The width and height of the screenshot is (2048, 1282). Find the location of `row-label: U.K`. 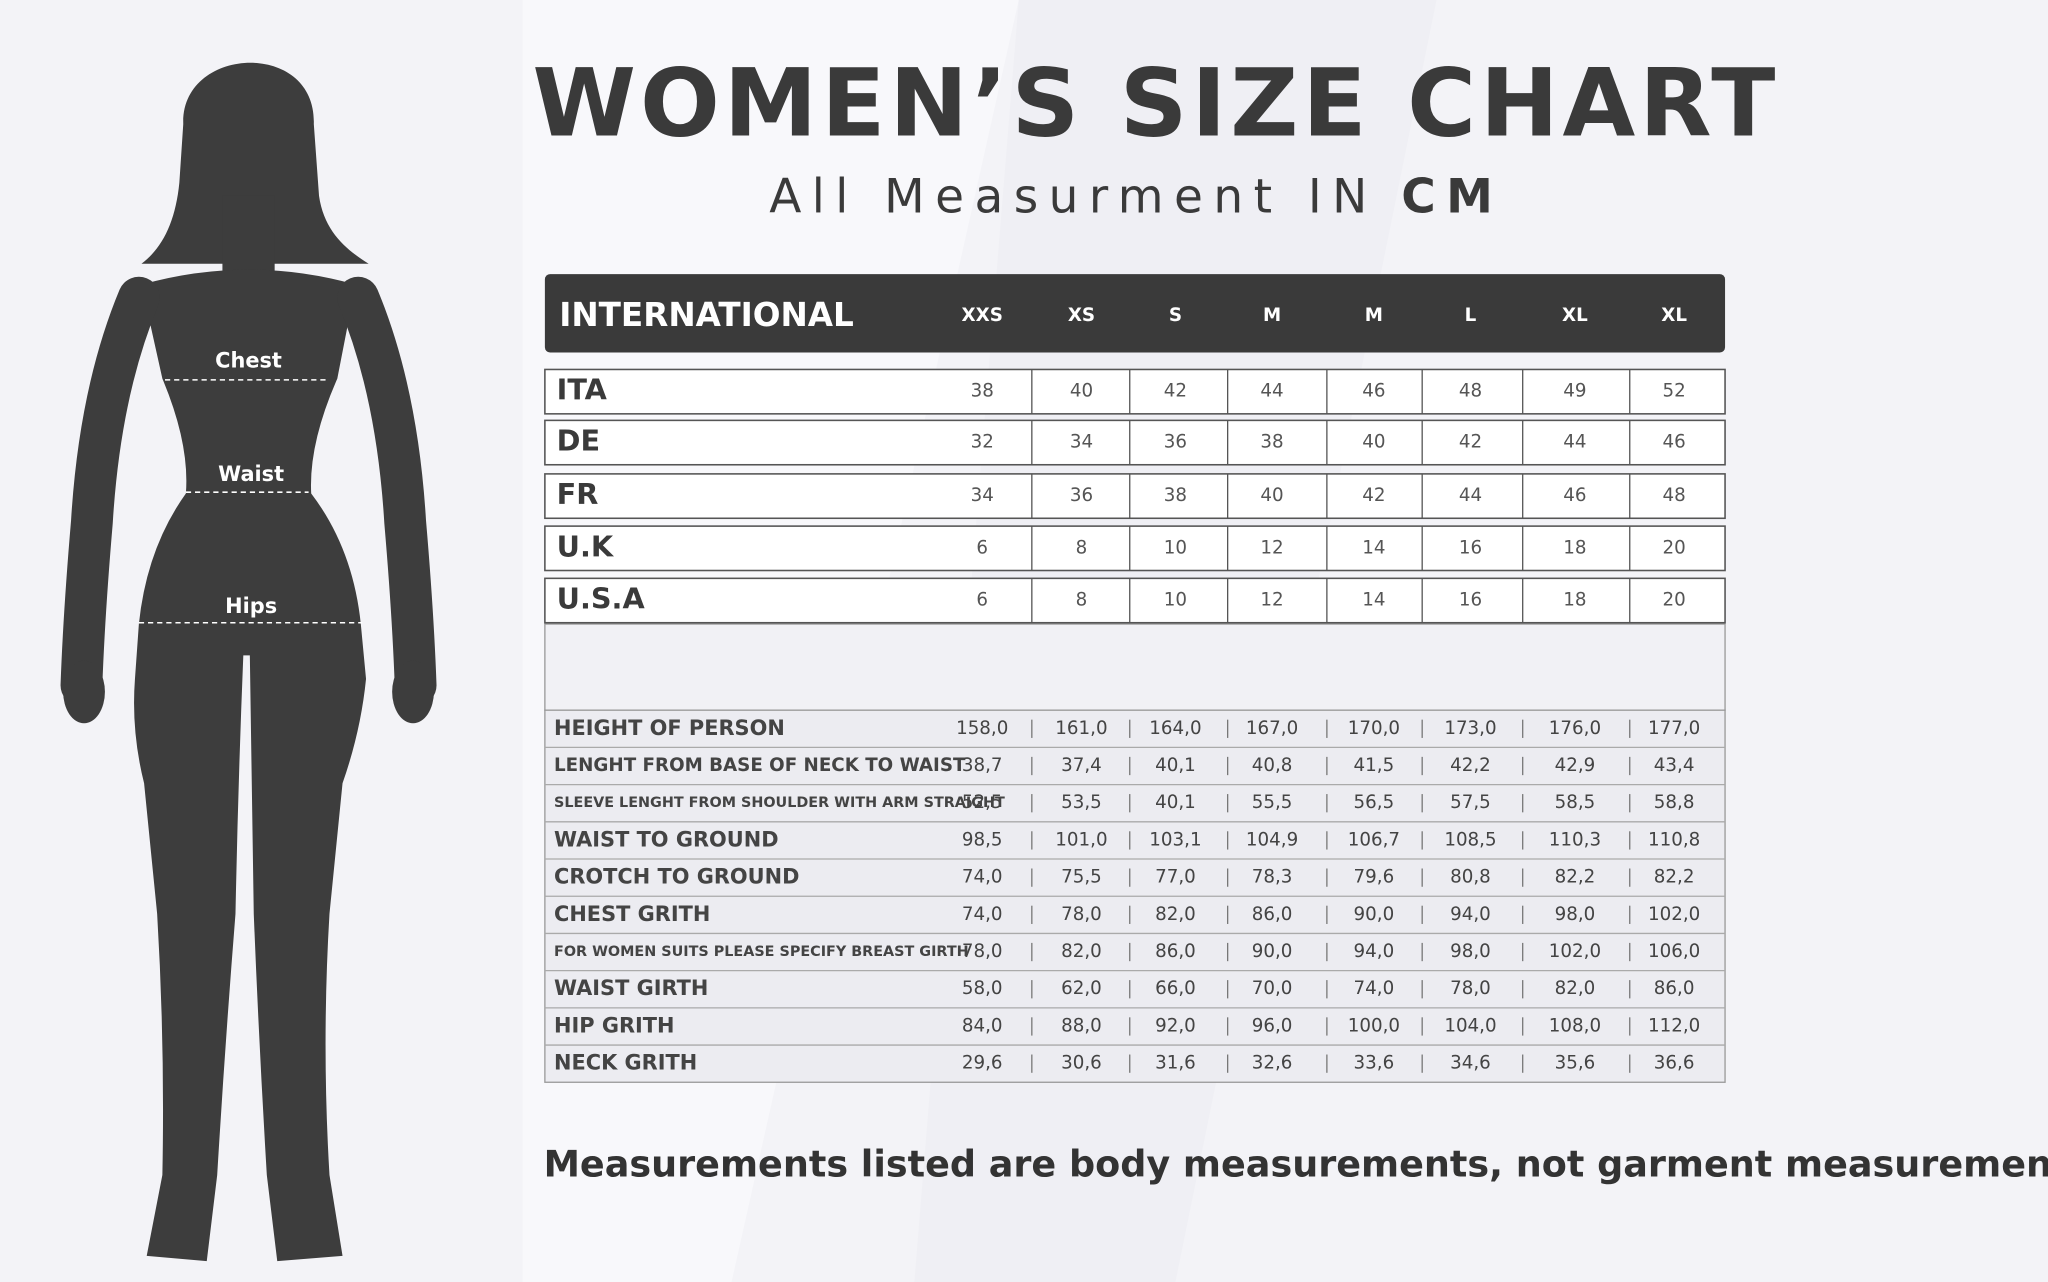

row-label: U.K is located at coordinates (586, 546).